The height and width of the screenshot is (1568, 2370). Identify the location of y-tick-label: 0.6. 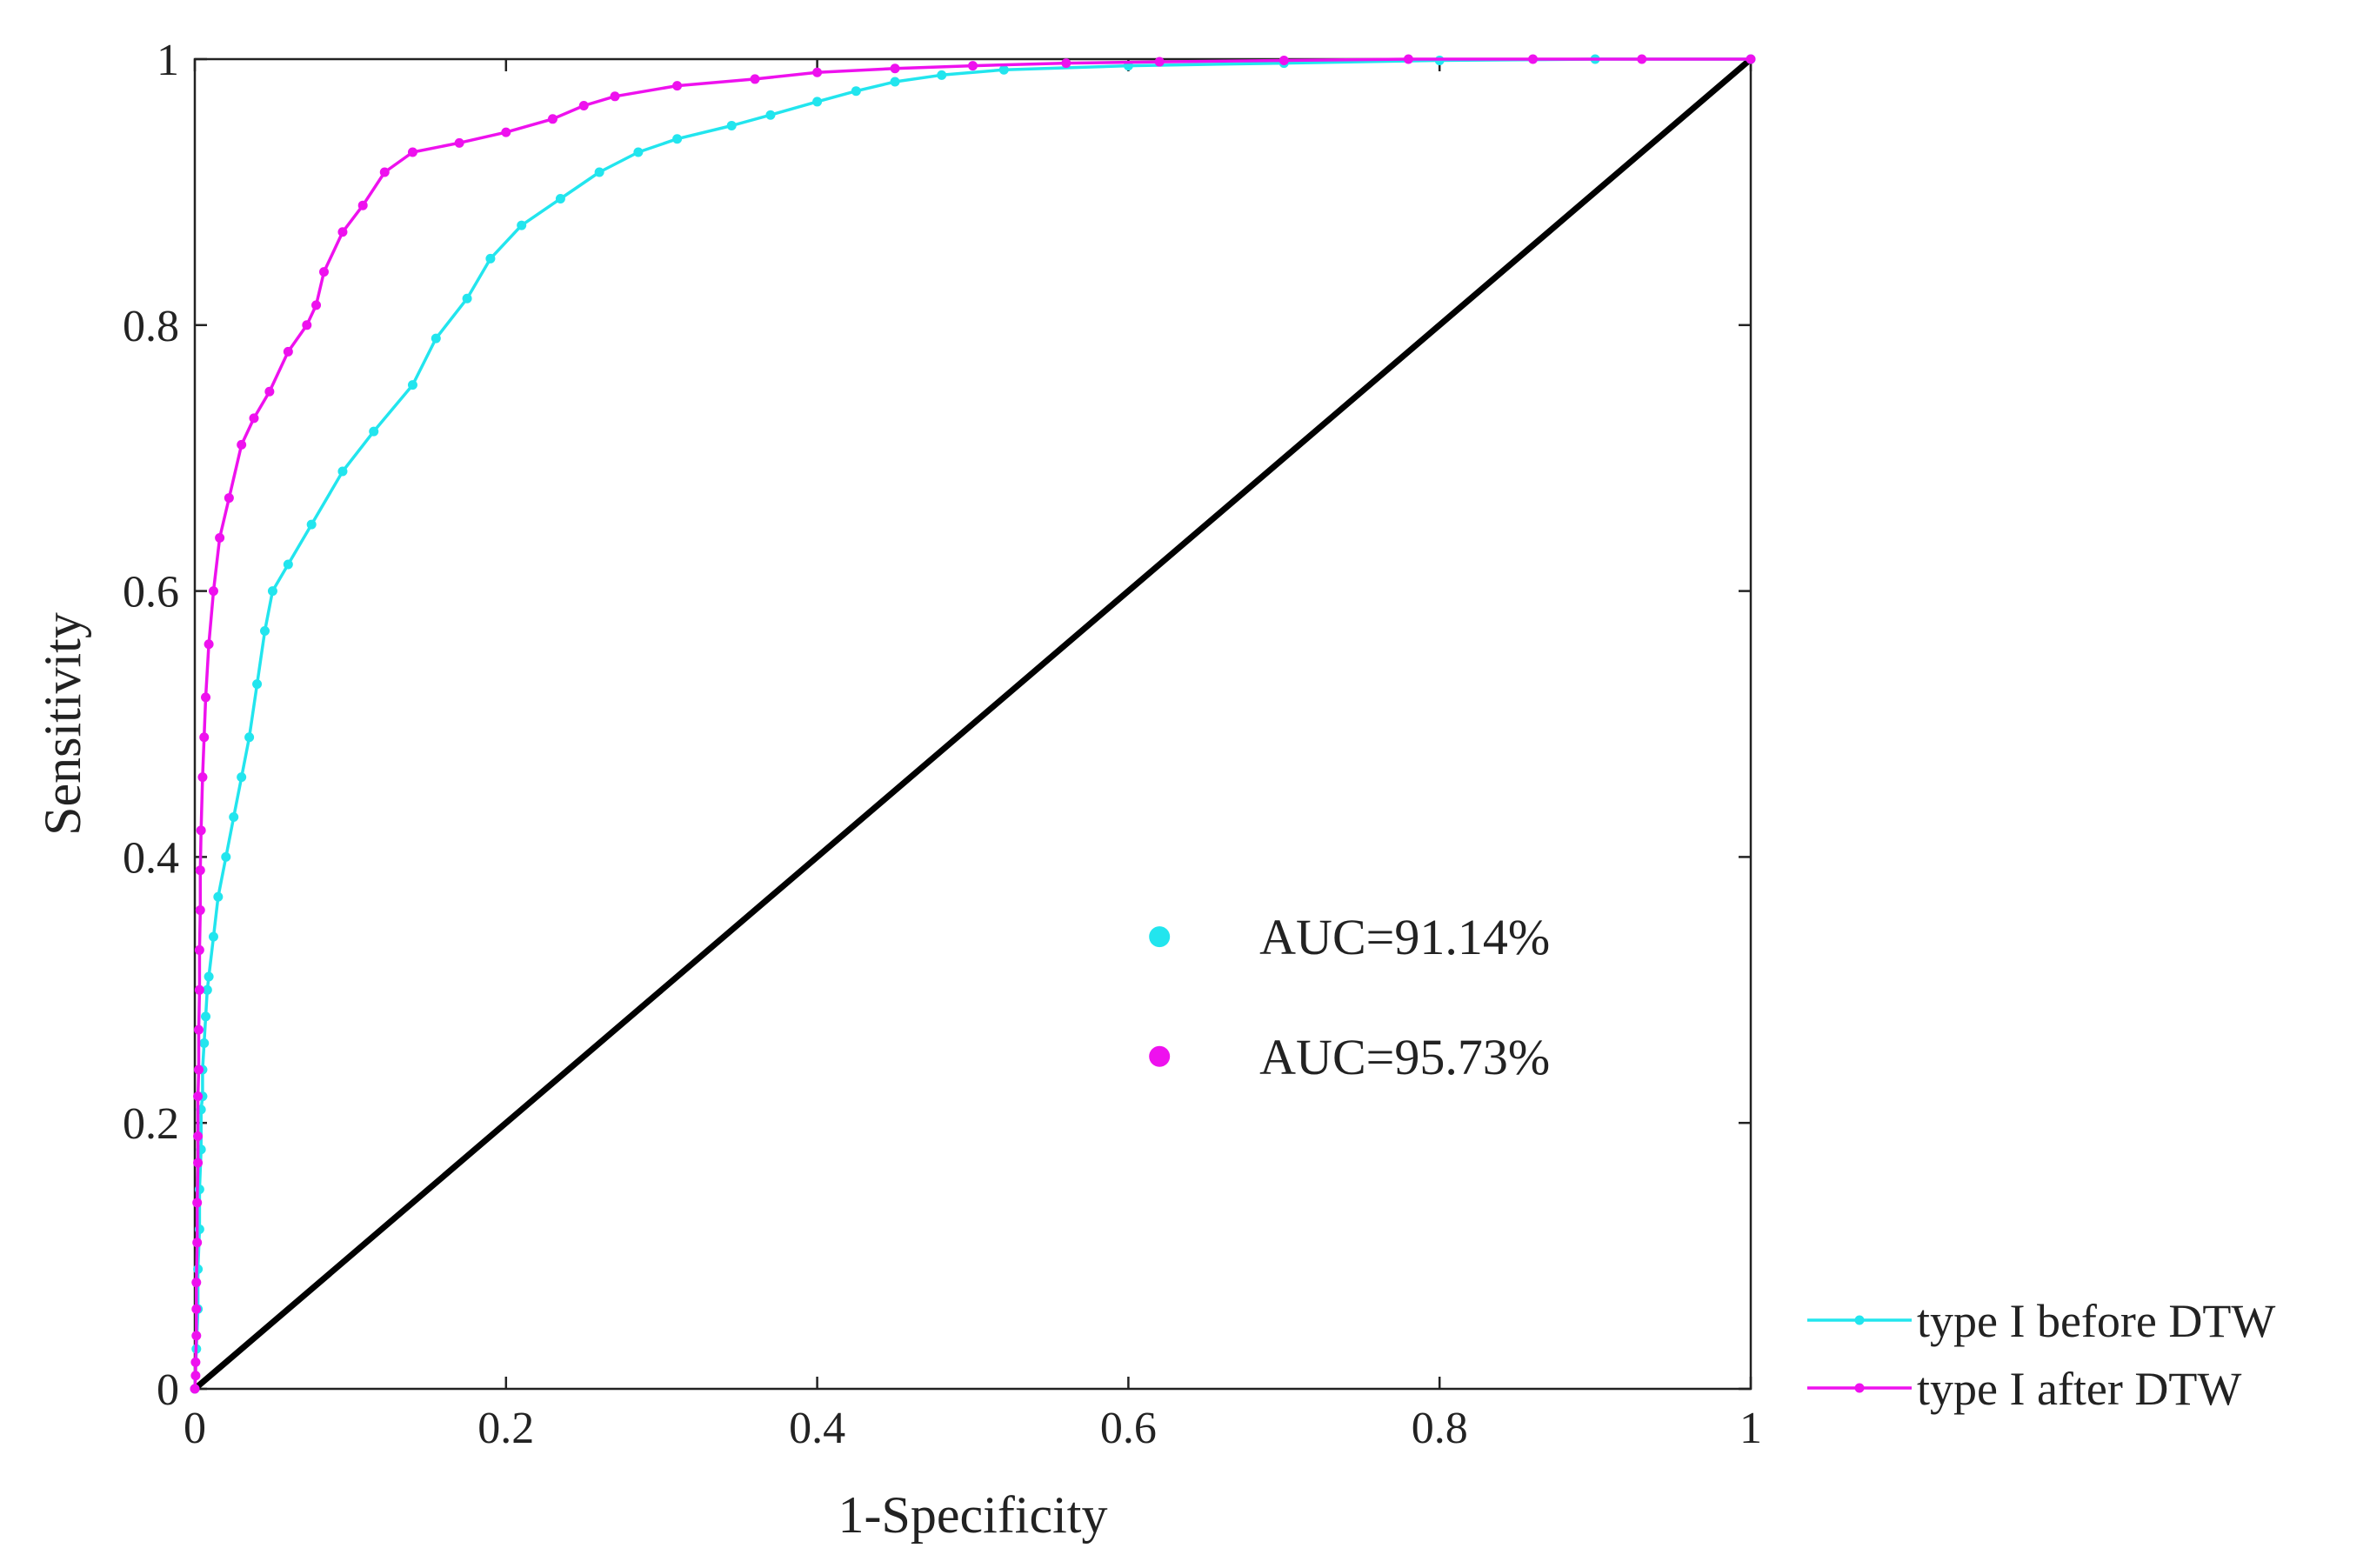
(151, 592).